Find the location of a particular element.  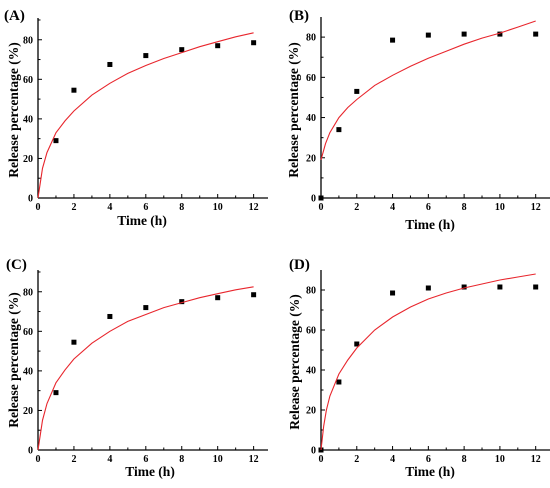

panel-label: (C) is located at coordinates (16, 265).